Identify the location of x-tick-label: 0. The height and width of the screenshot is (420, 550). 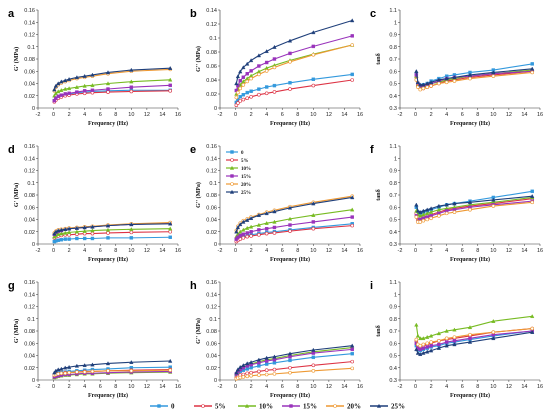
(53, 387).